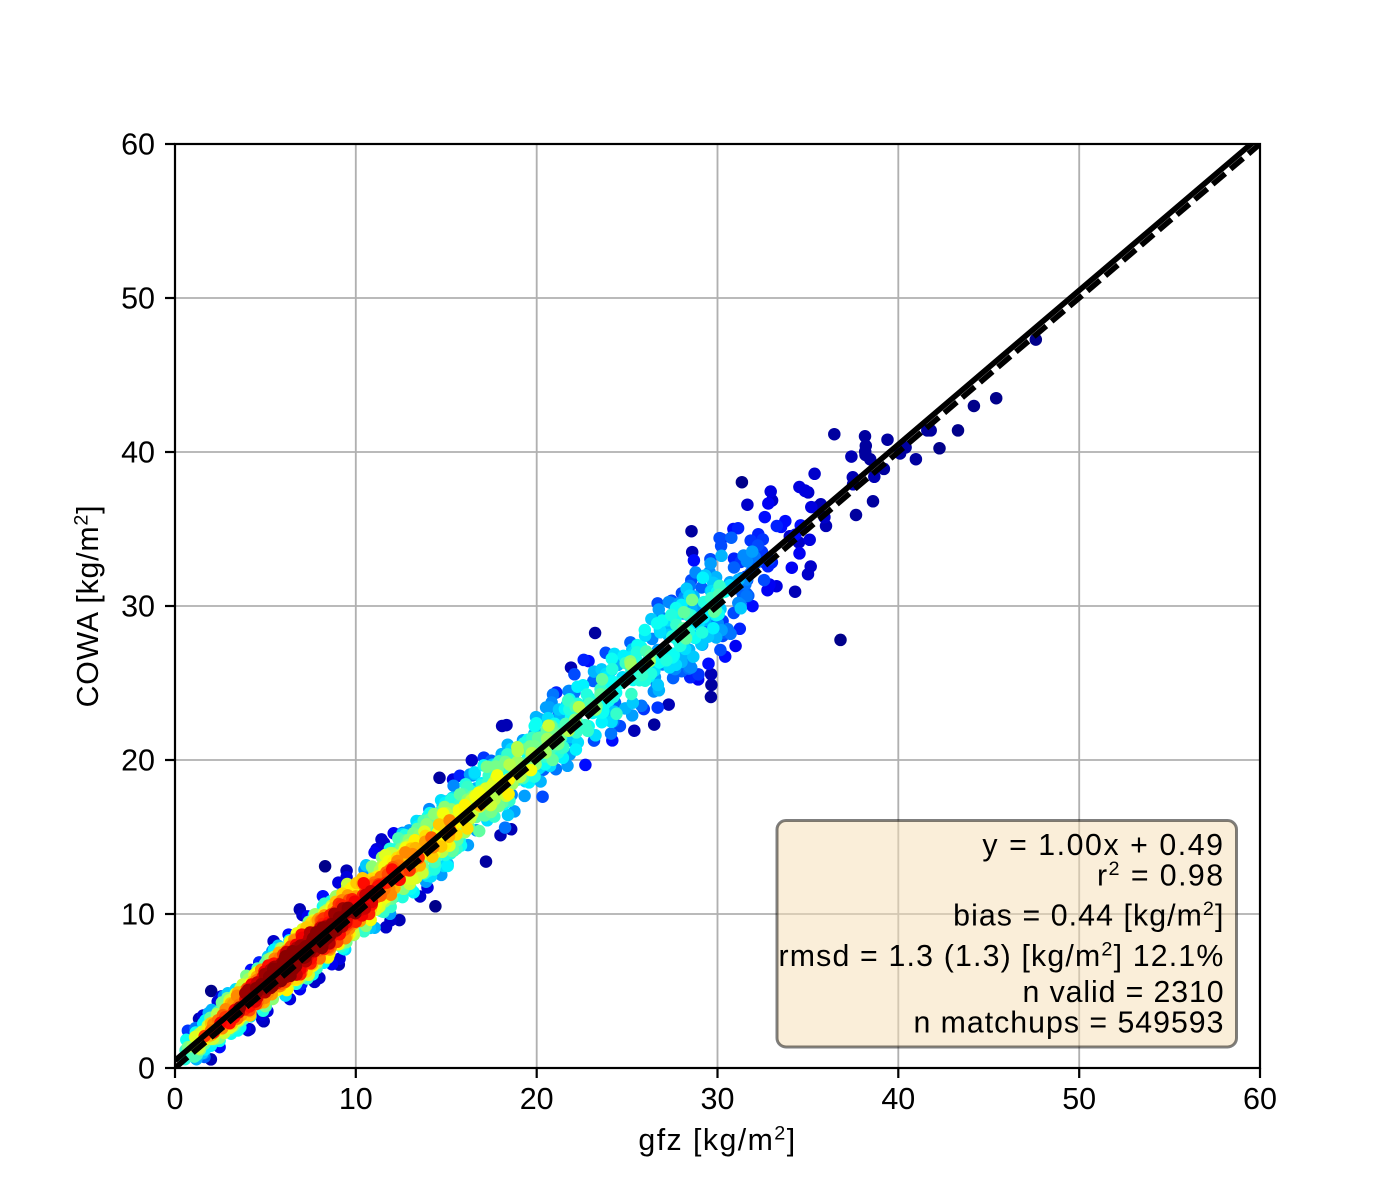  What do you see at coordinates (1088, 915) in the screenshot?
I see `svg-text: bias = 0.44 [kg/m2]` at bounding box center [1088, 915].